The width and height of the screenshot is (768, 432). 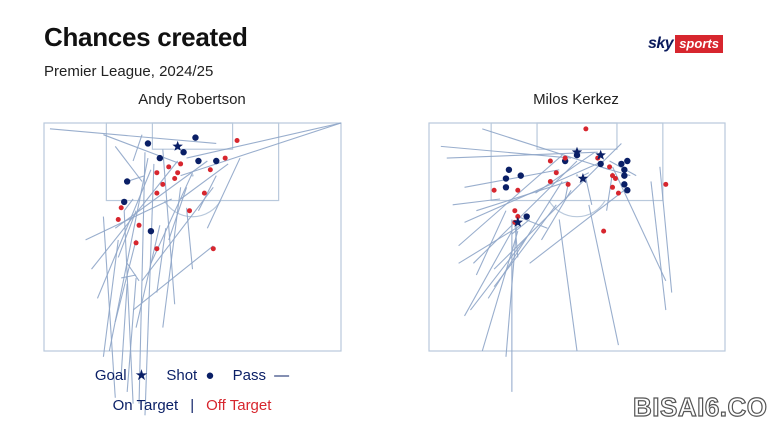 I want to click on logo-sky-text: sky, so click(x=661, y=43).